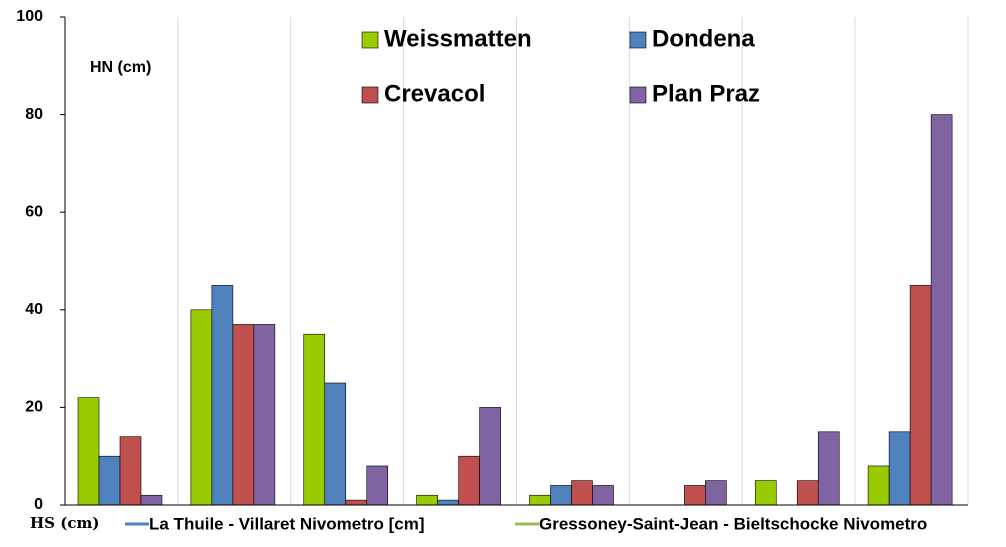  What do you see at coordinates (34, 114) in the screenshot?
I see `y-tick-label: 80` at bounding box center [34, 114].